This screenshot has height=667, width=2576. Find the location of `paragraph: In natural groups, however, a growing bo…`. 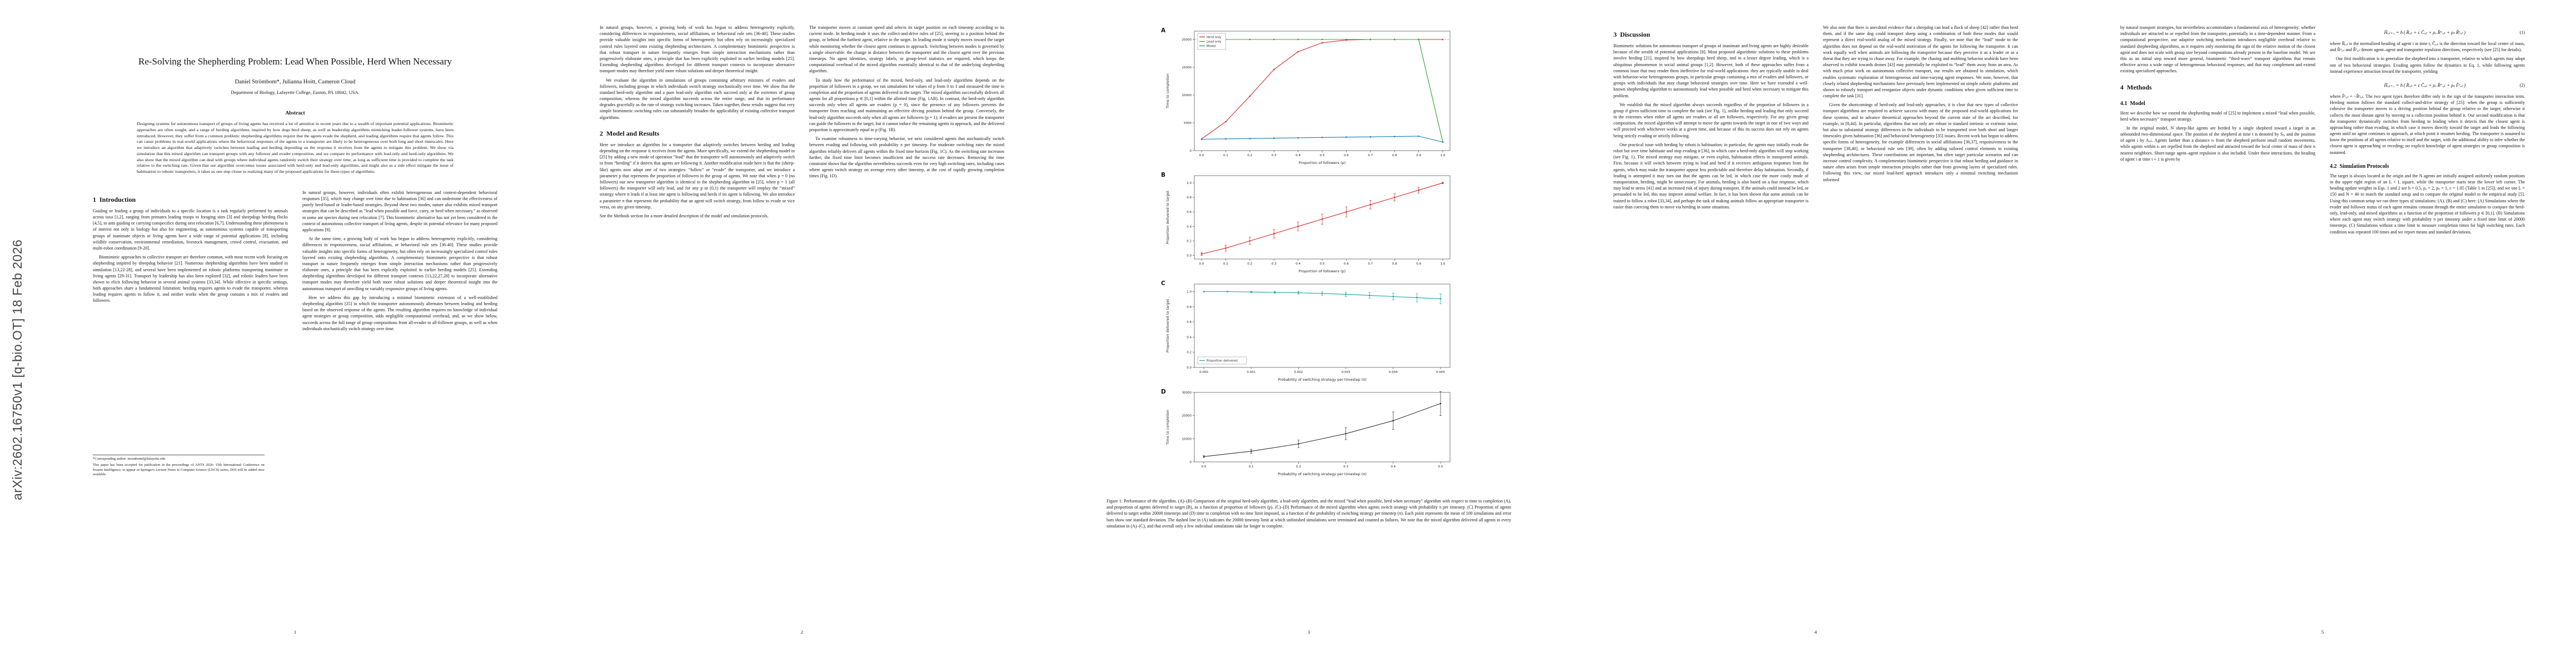

paragraph: In natural groups, however, a growing bo… is located at coordinates (697, 49).